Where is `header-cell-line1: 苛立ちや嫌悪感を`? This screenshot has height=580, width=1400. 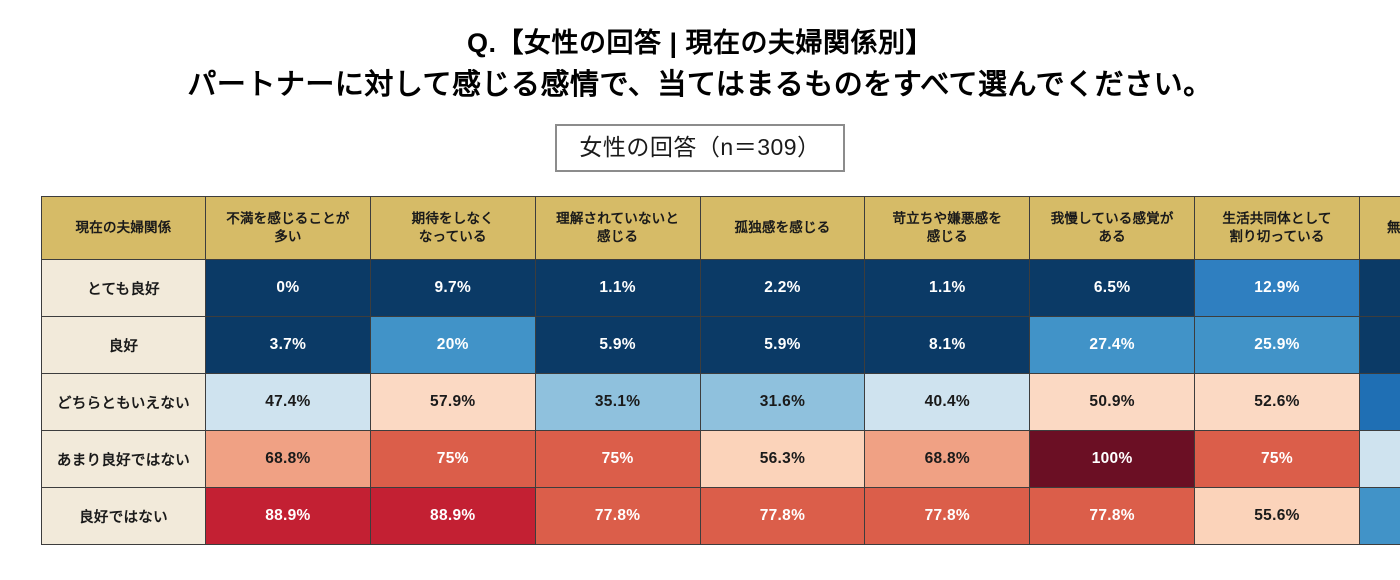 header-cell-line1: 苛立ちや嫌悪感を is located at coordinates (947, 218).